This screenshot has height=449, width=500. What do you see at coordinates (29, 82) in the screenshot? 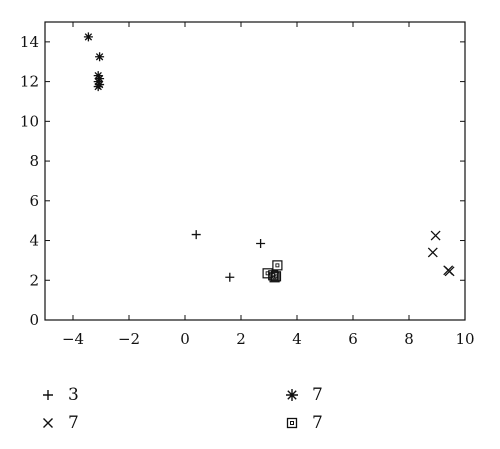
I see `y-tick-label: 12` at bounding box center [29, 82].